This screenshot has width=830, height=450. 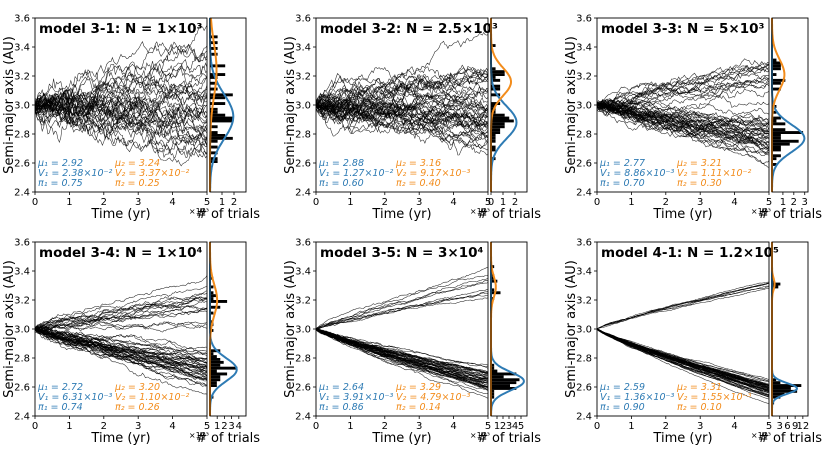 What do you see at coordinates (75, 173) in the screenshot?
I see `stat-v1: V₁ = 2.38×10⁻²` at bounding box center [75, 173].